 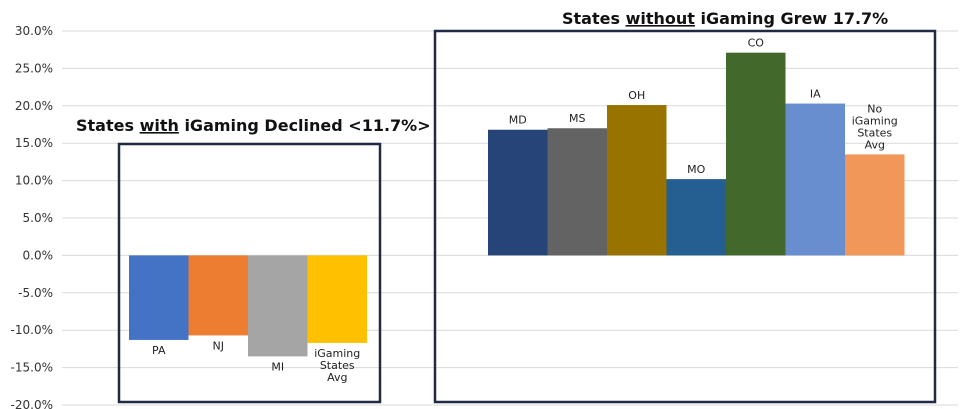 I want to click on bar-mi, so click(x=278, y=306).